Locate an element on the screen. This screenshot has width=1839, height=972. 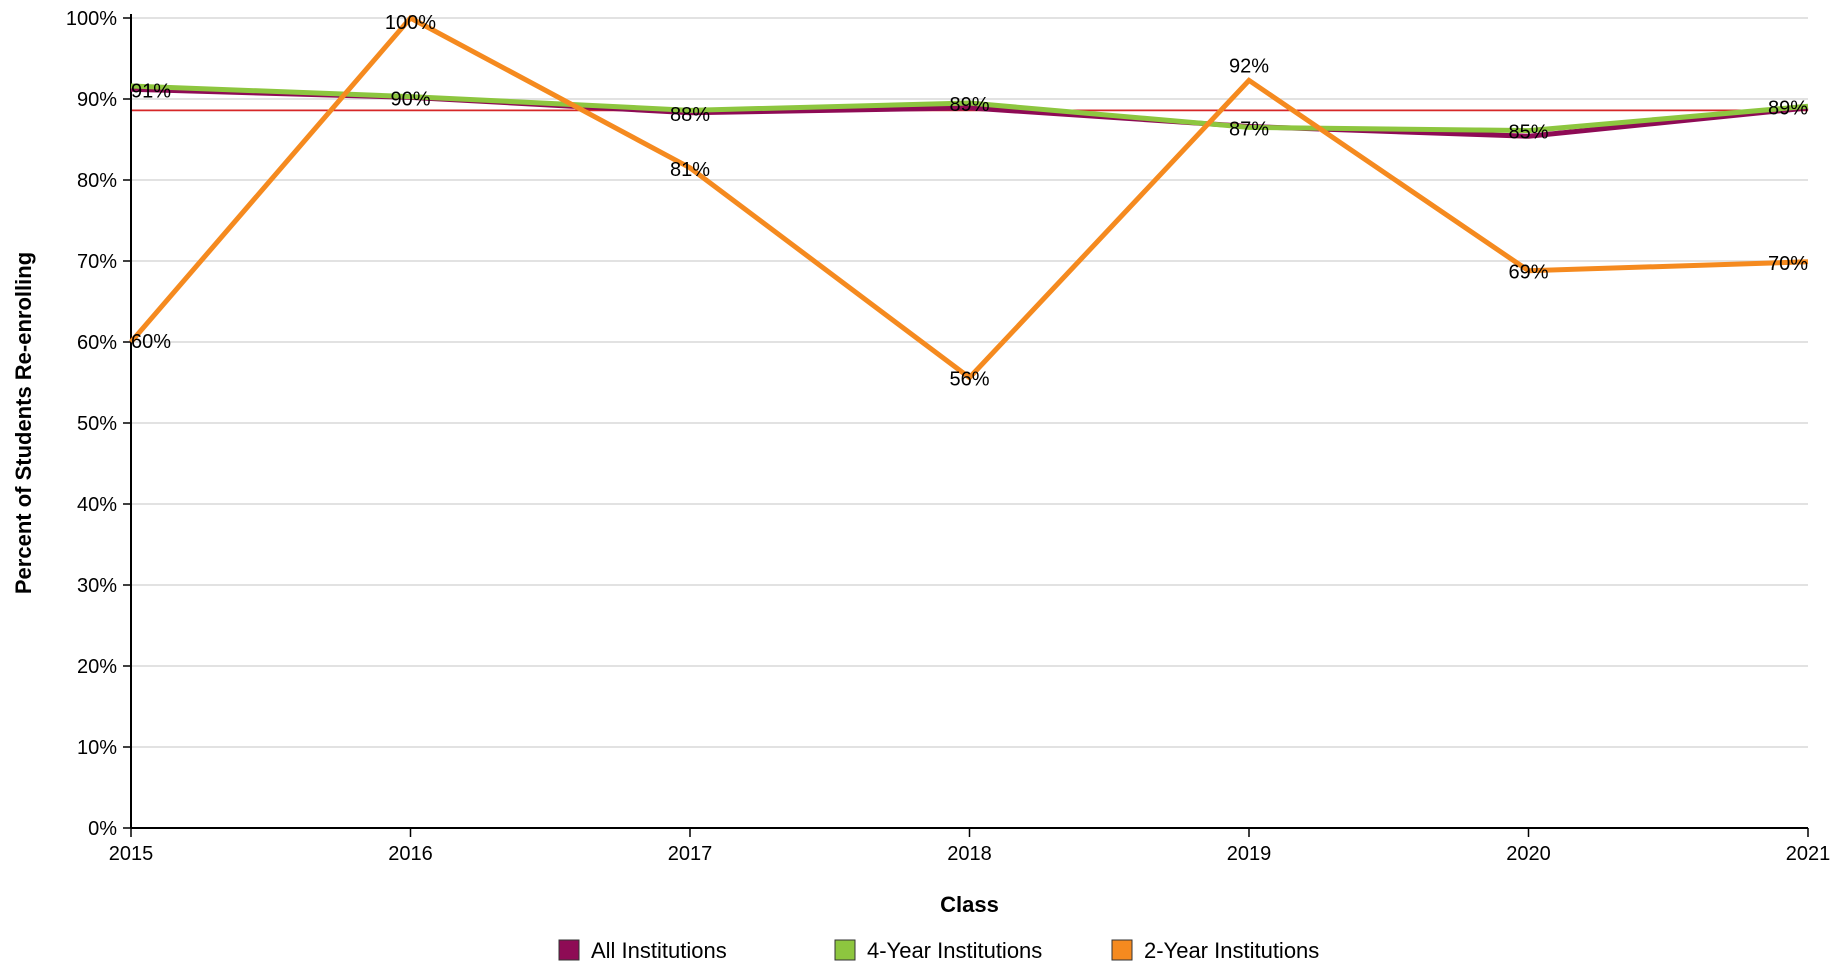
legend-label: 2-Year Institutions is located at coordinates (1231, 950).